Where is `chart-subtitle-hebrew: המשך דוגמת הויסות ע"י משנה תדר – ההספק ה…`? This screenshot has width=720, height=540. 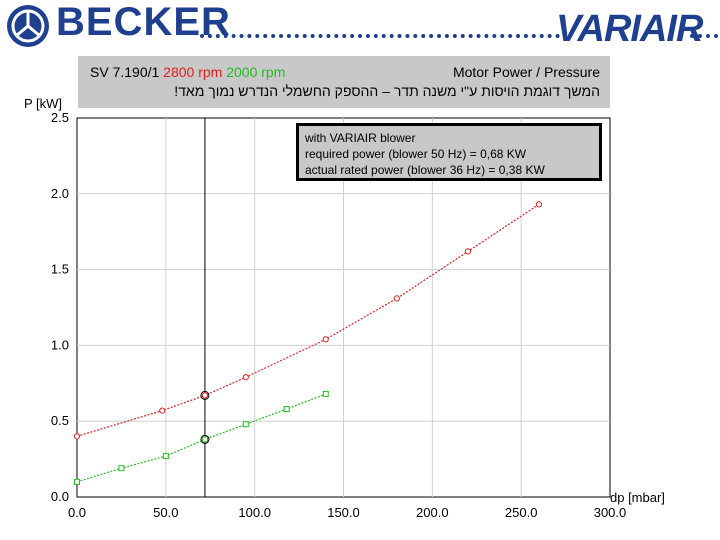
chart-subtitle-hebrew: המשך דוגמת הויסות ע"י משנה תדר – ההספק ה… is located at coordinates (387, 91).